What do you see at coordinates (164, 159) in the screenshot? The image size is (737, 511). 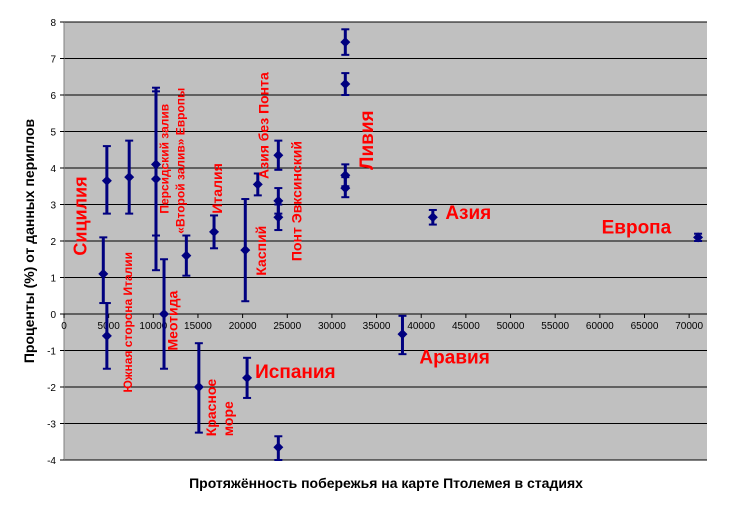 I see `point-label: Персидский залив` at bounding box center [164, 159].